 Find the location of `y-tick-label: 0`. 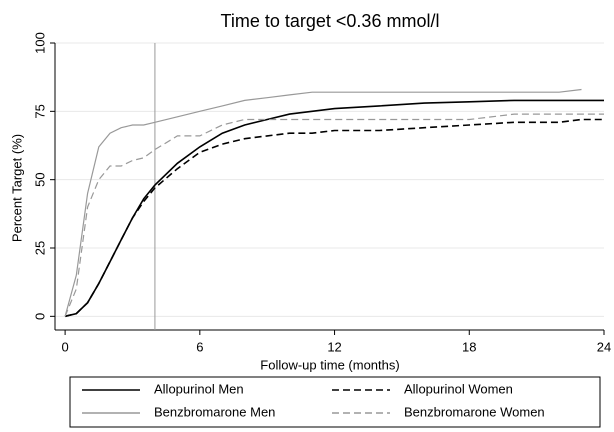

y-tick-label: 0 is located at coordinates (39, 316).